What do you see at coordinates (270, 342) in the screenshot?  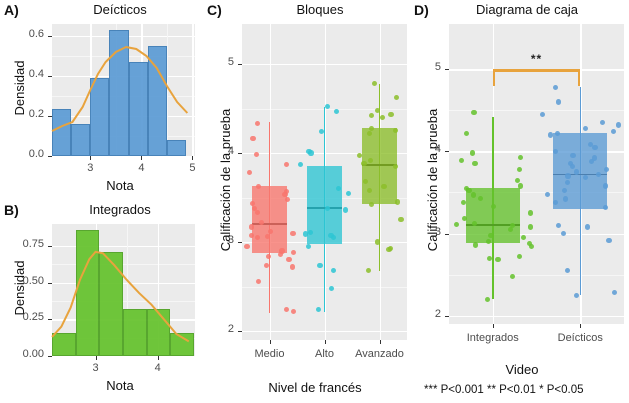 I see `x-tick-mark` at bounding box center [270, 342].